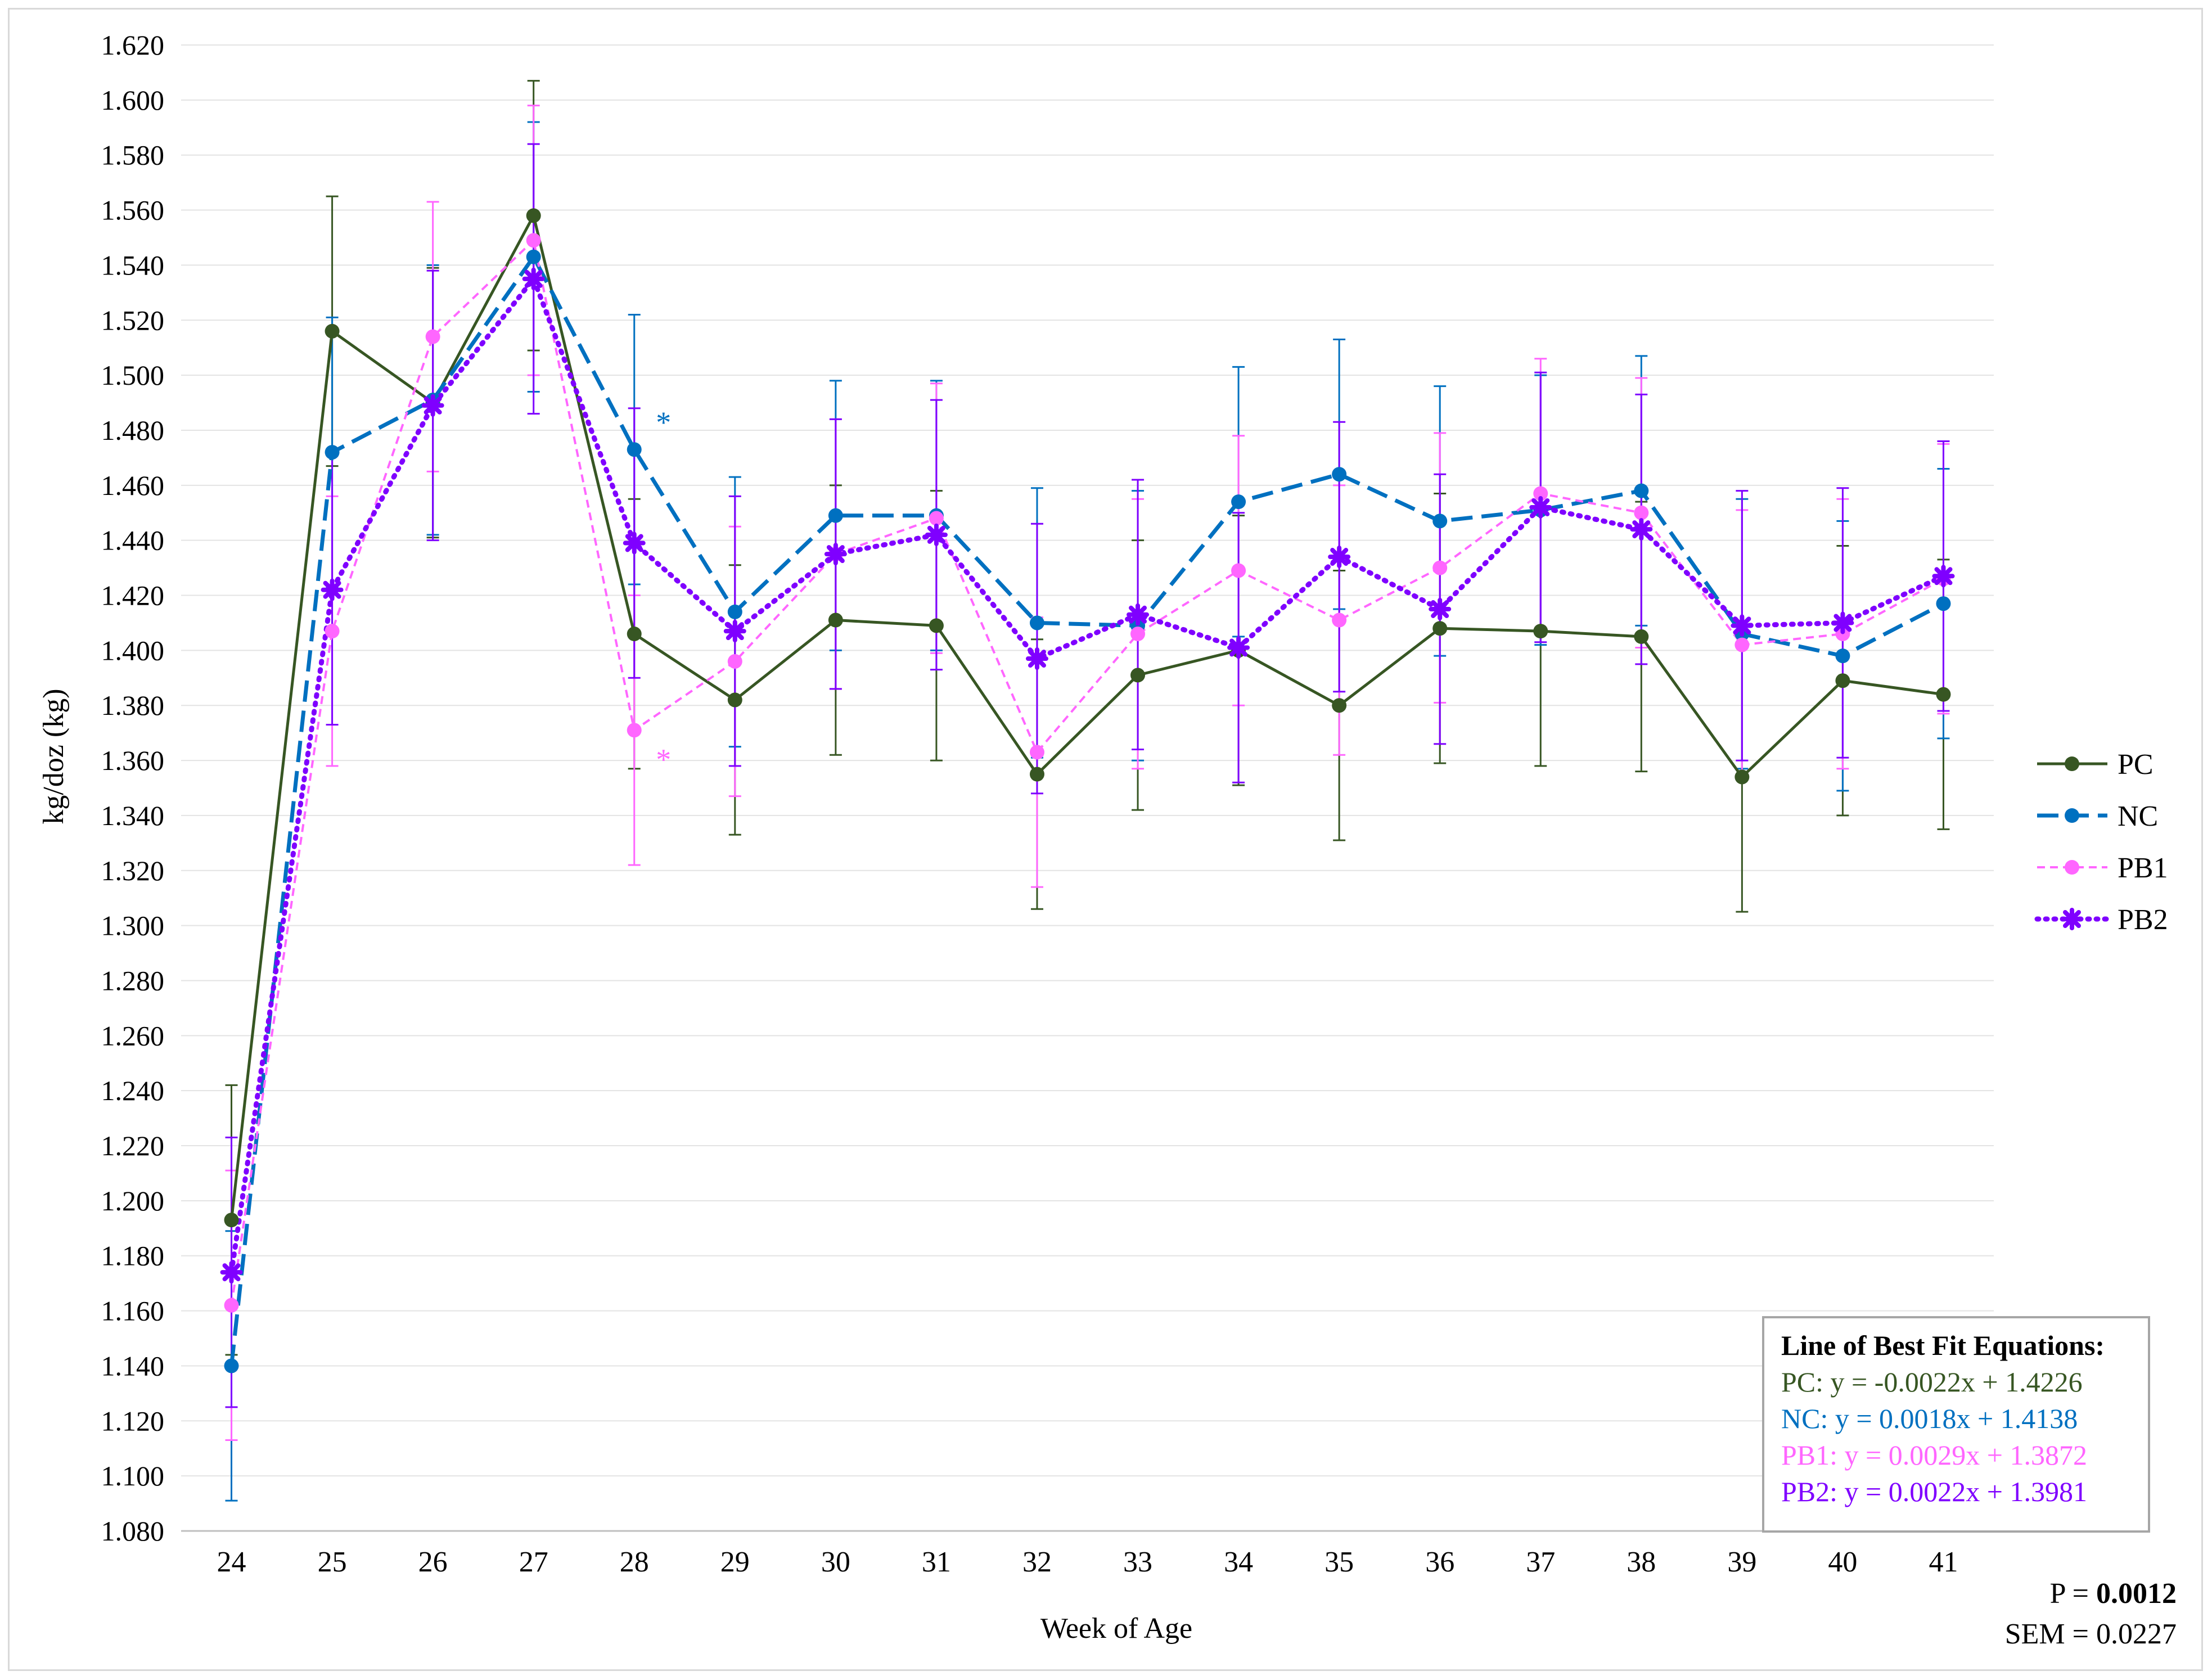 Image resolution: width=2212 pixels, height=1680 pixels. What do you see at coordinates (133, 760) in the screenshot?
I see `y-tick-label: 1.360` at bounding box center [133, 760].